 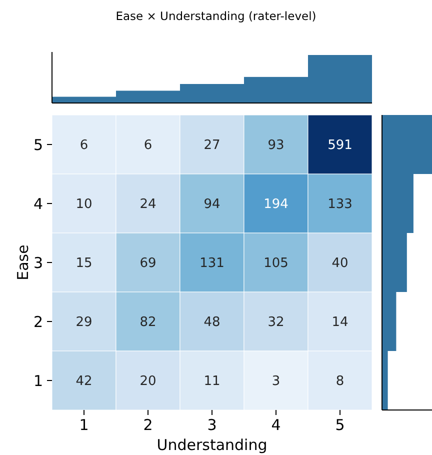 What do you see at coordinates (212, 146) in the screenshot?
I see `data-label: 27` at bounding box center [212, 146].